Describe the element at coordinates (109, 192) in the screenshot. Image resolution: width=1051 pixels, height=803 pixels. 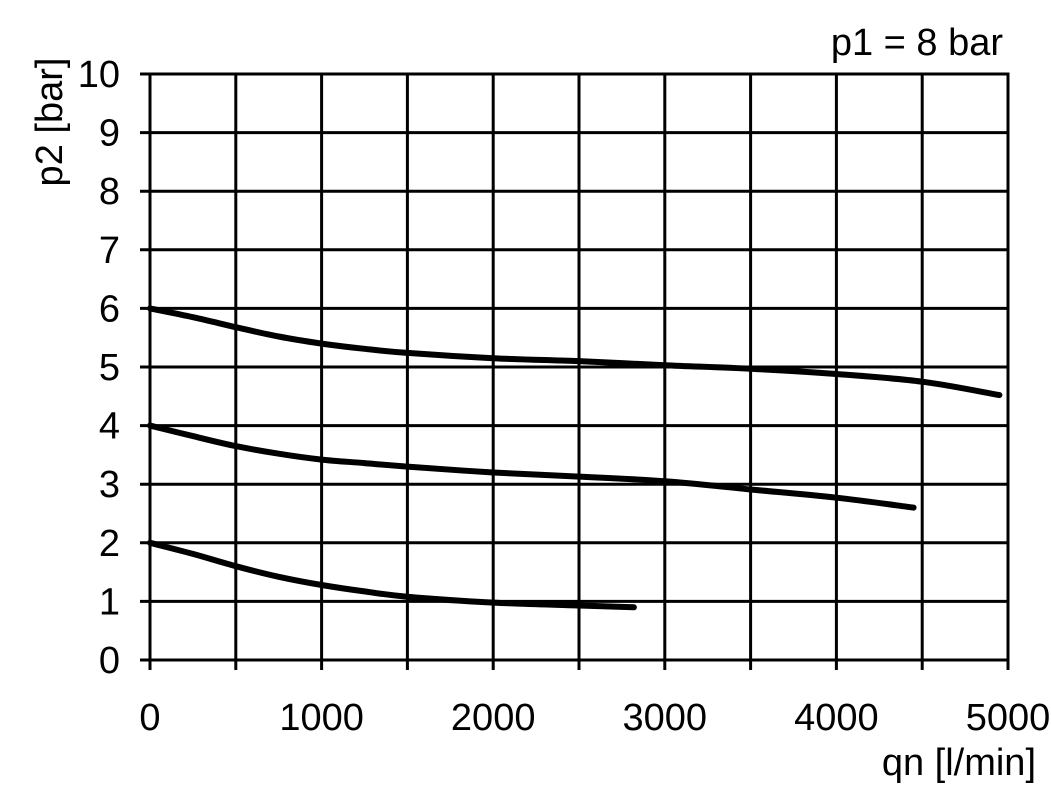
I see `y-tick-label: 8` at that location.